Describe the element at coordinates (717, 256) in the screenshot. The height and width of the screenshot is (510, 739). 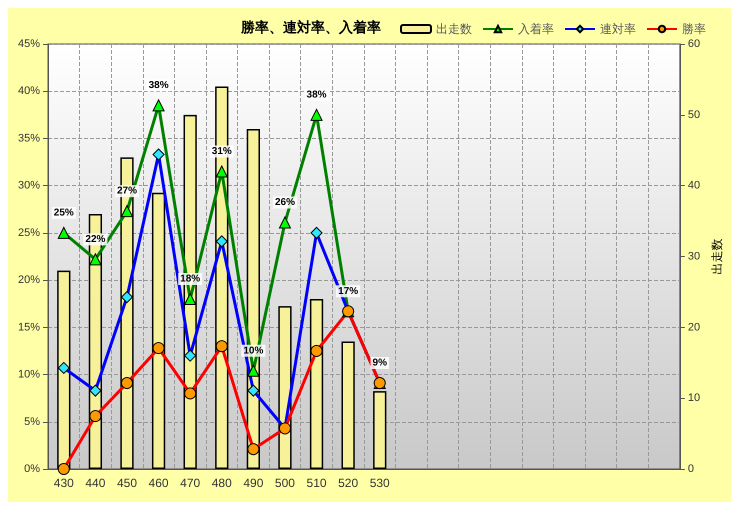
I see `y2-axis-title: 出走数` at that location.